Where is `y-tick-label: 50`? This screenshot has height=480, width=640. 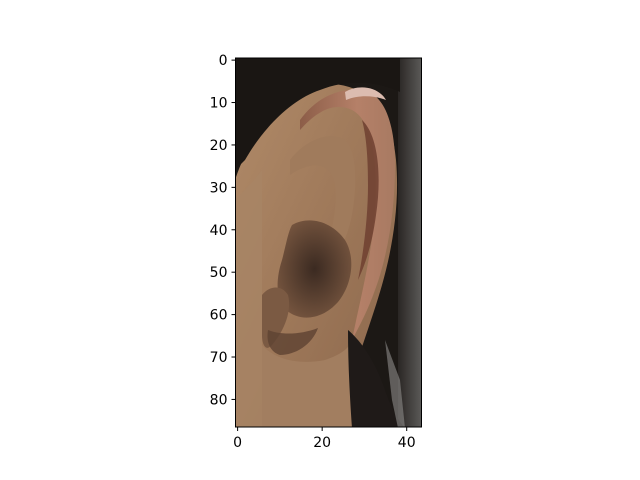 y-tick-label: 50 is located at coordinates (219, 273).